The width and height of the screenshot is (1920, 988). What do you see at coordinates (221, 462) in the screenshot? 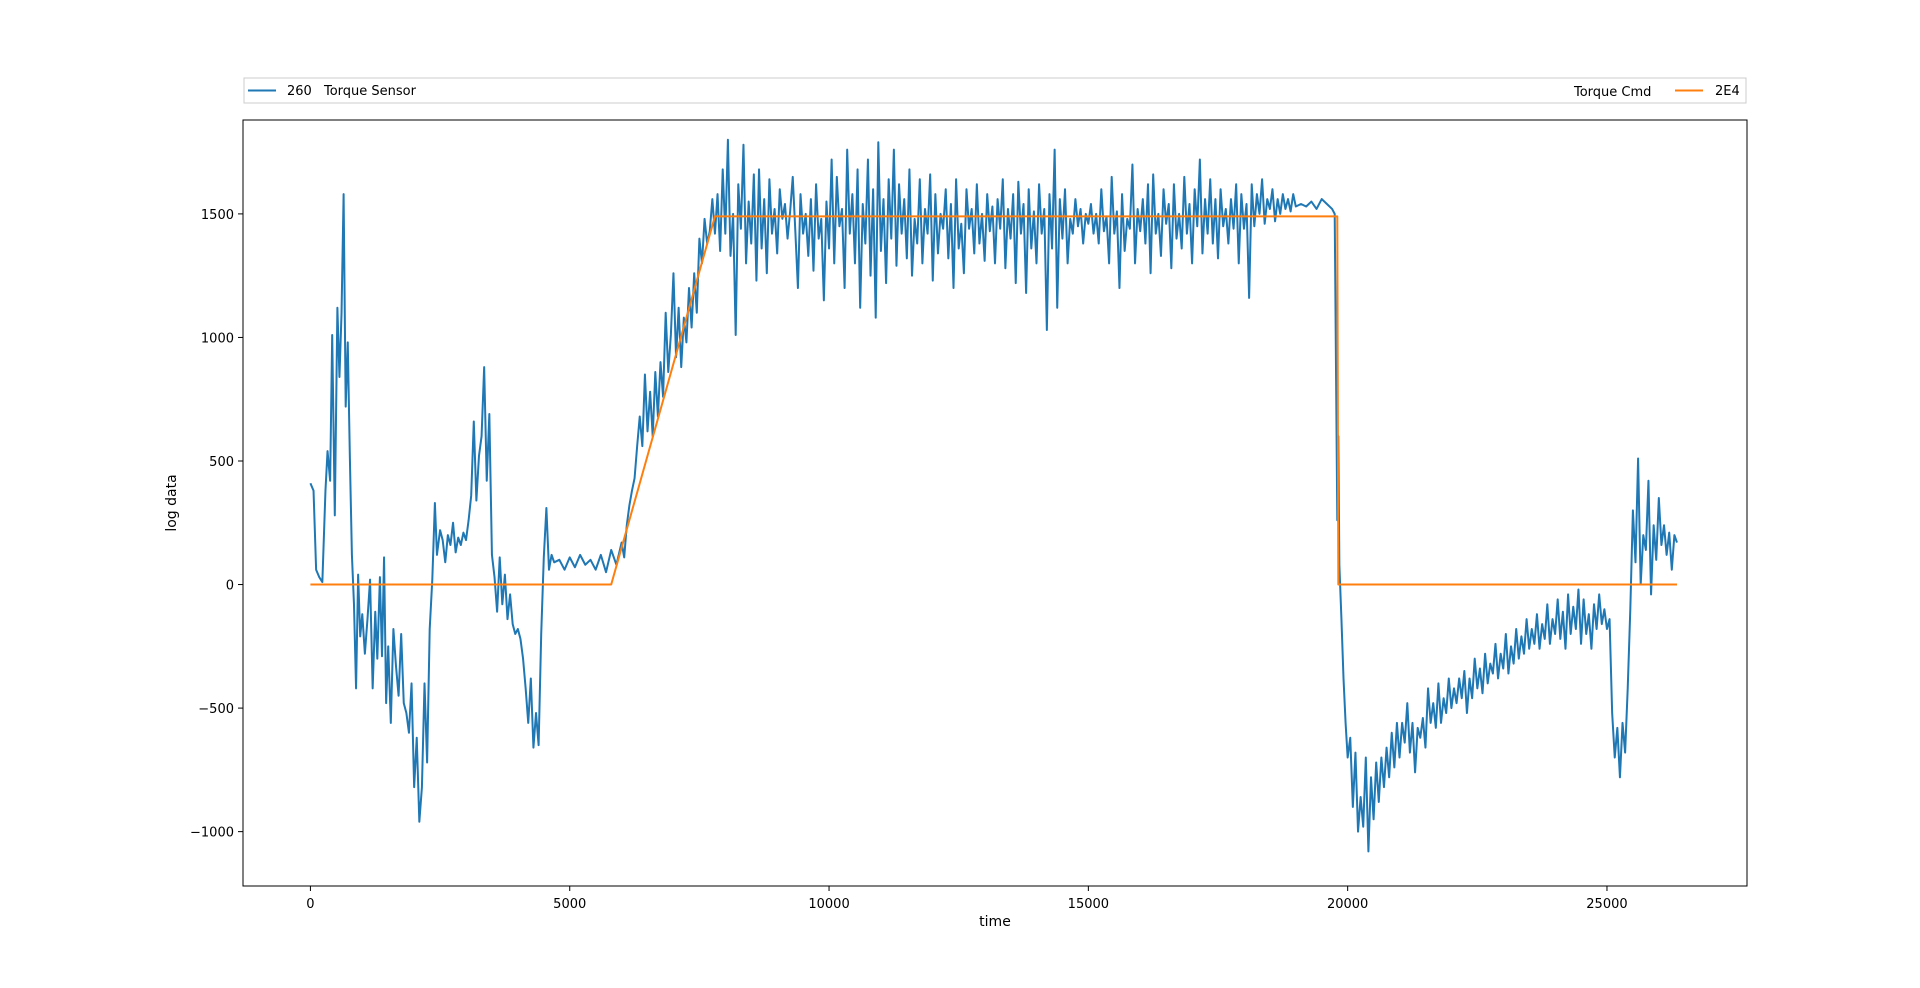
I see `y-tick-label: 500` at bounding box center [221, 462].